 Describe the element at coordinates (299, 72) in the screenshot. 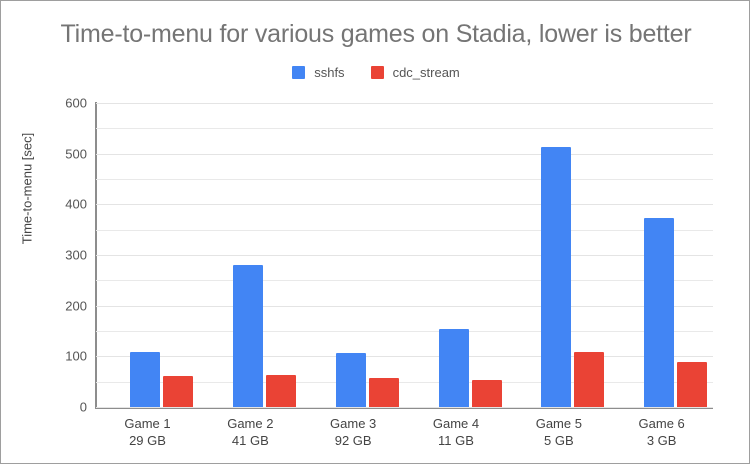

I see `legend-swatch-sshfs` at that location.